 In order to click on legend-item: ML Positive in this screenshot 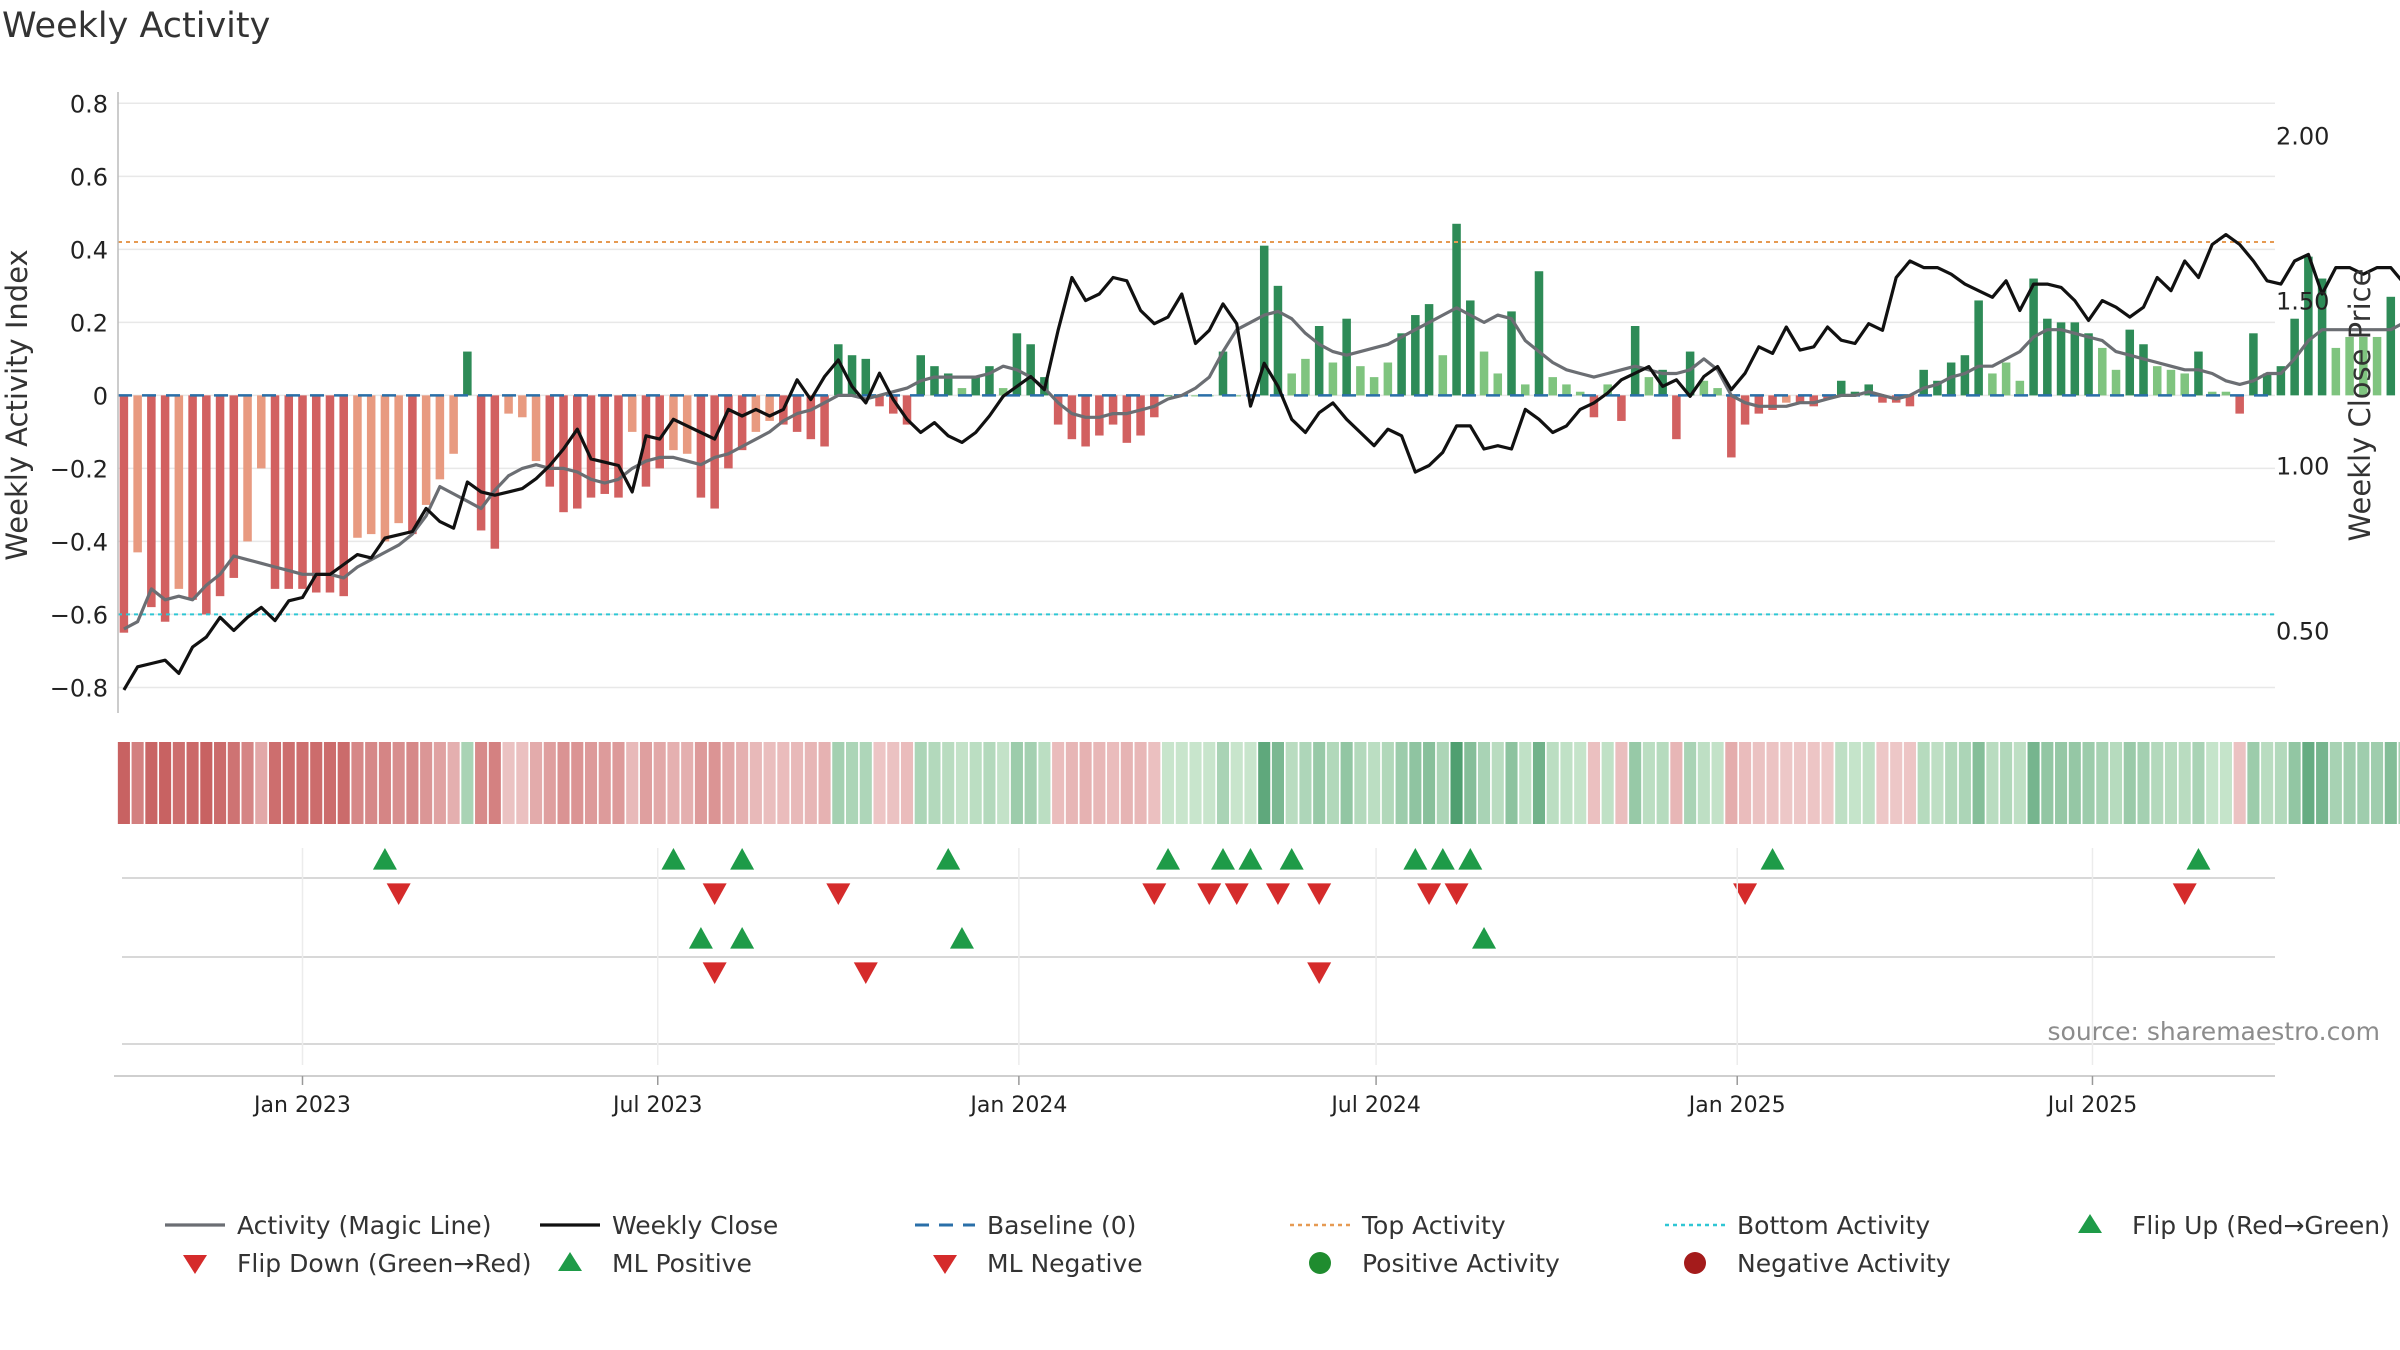, I will do `click(655, 1263)`.